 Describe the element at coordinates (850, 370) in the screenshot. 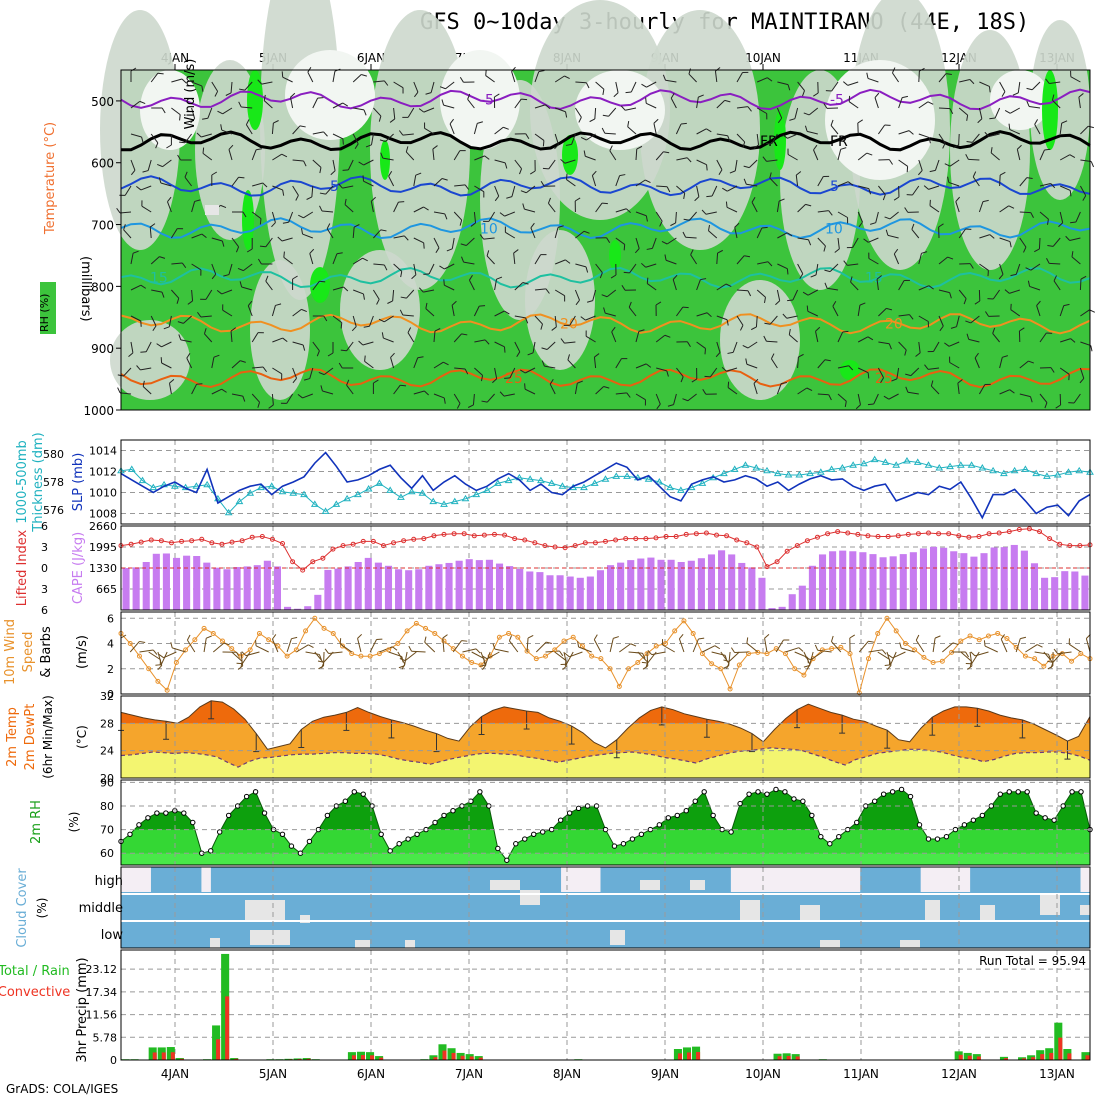

I see `high-rh-region` at that location.